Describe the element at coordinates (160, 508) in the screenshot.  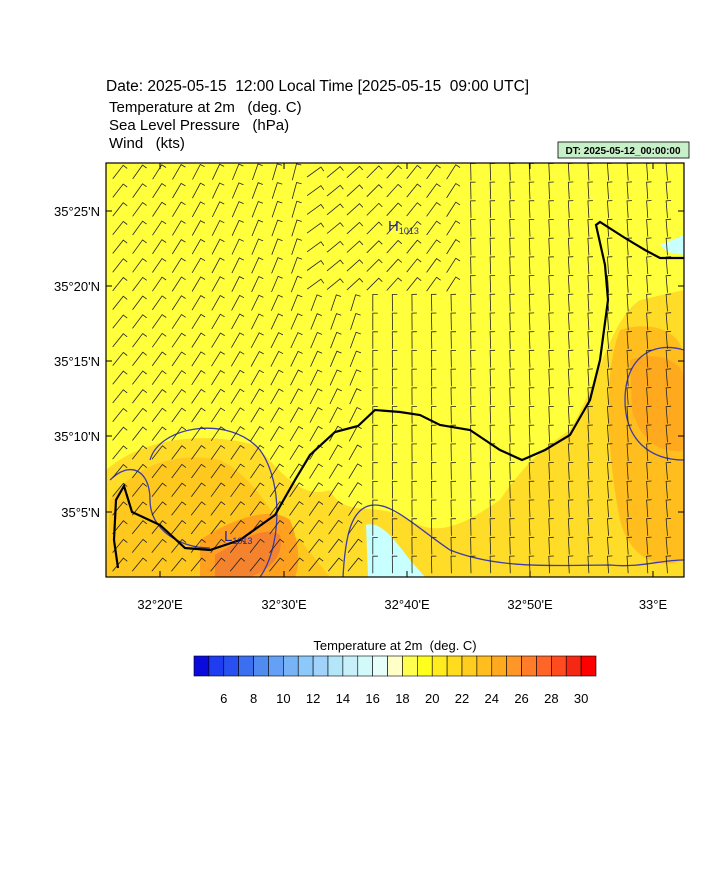
I see `isobar` at that location.